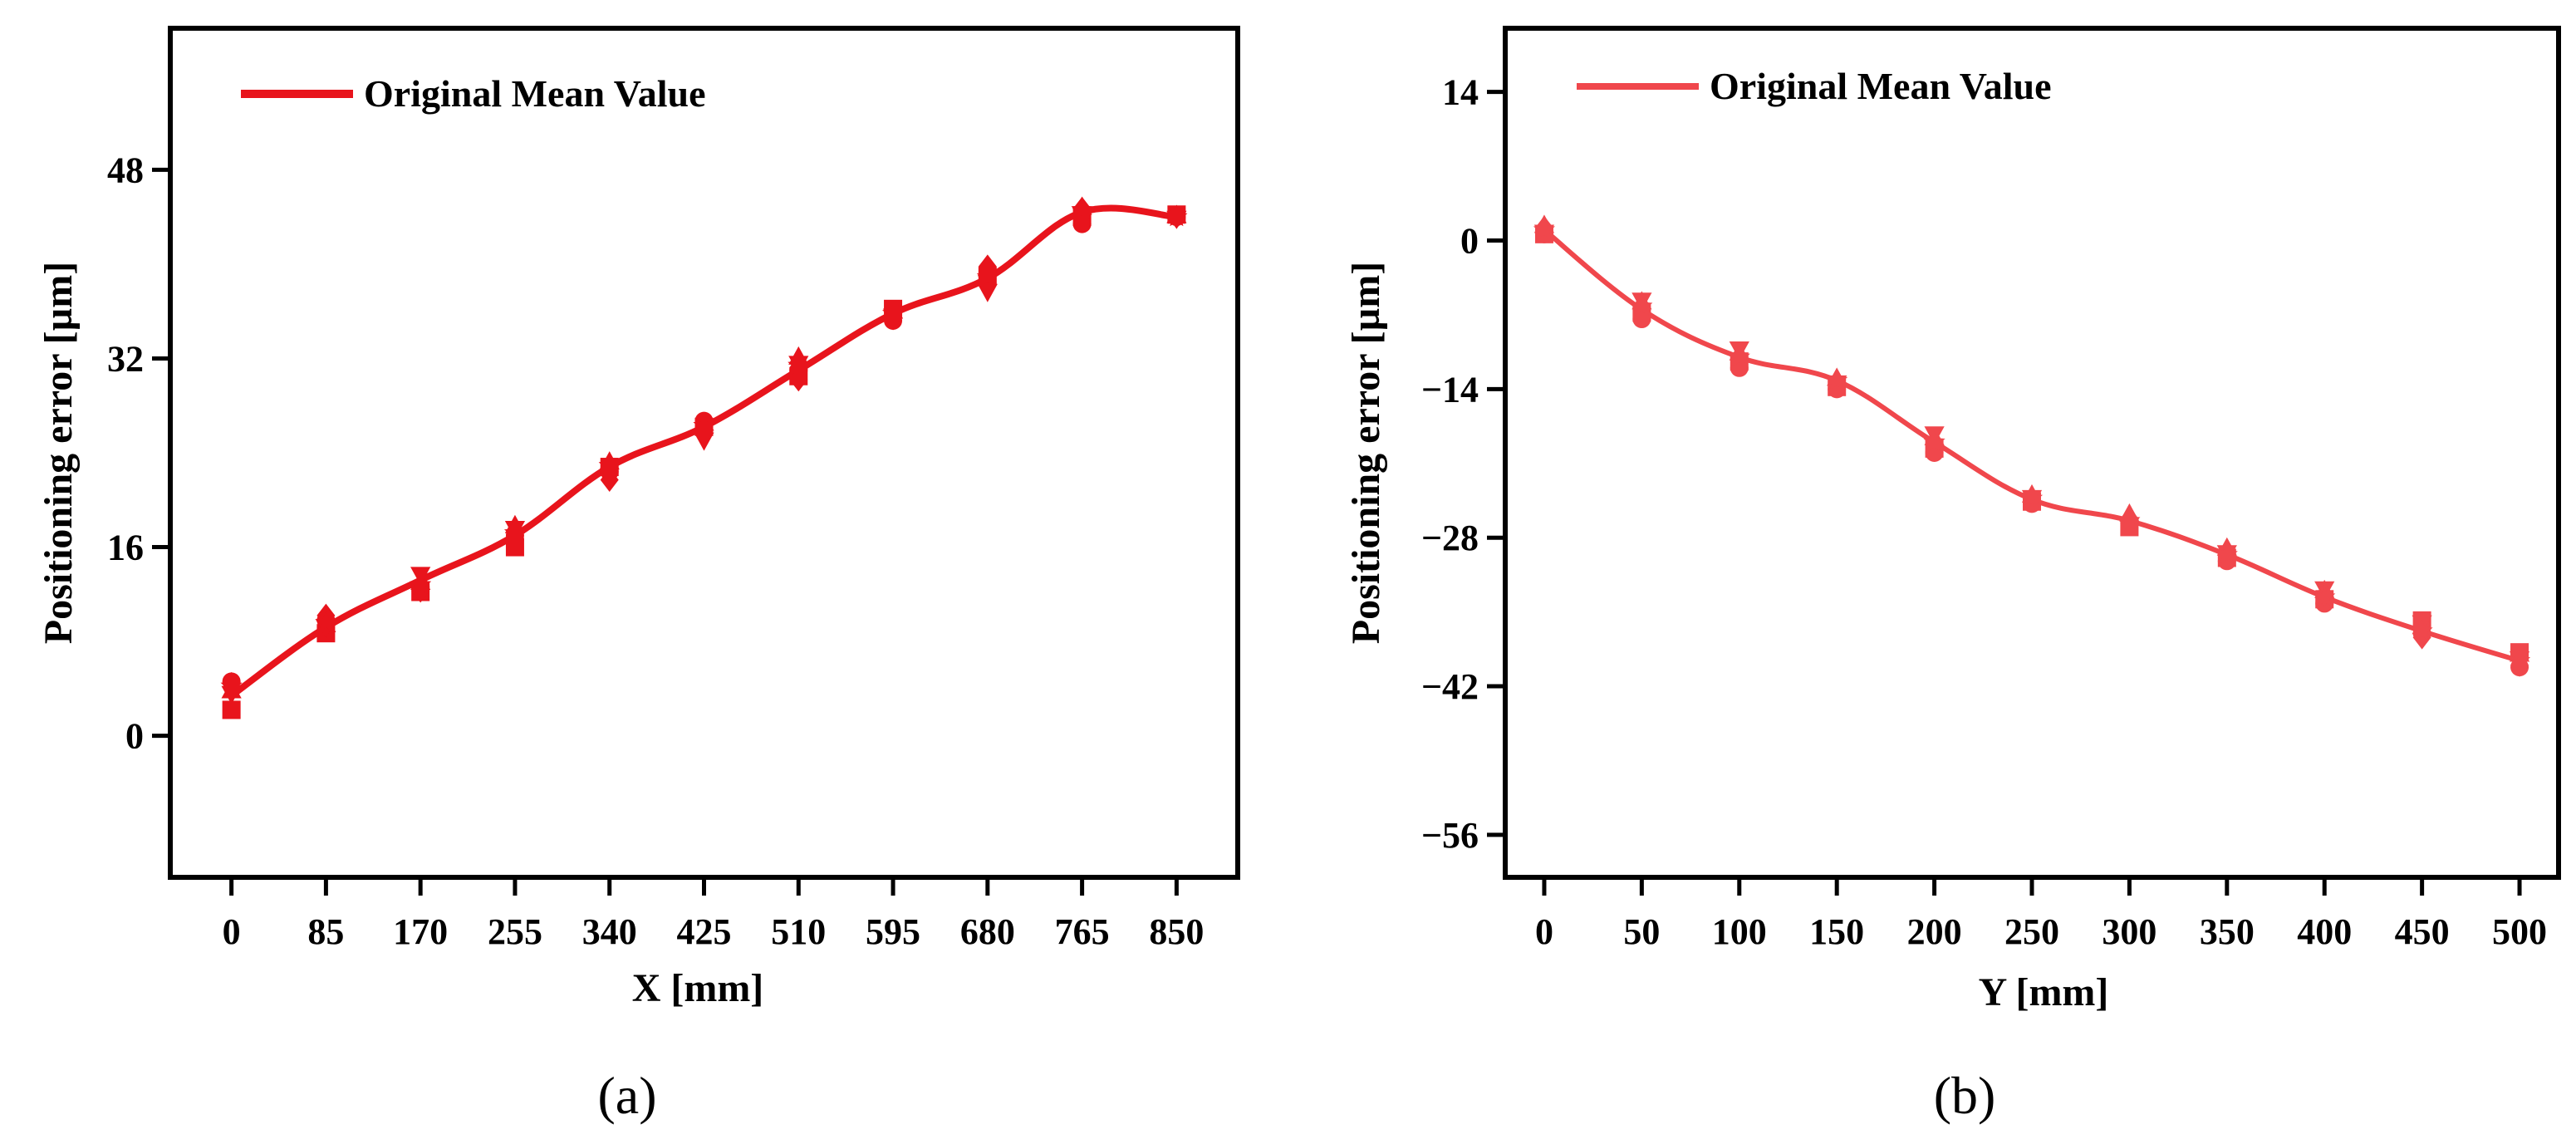 Image resolution: width=2576 pixels, height=1144 pixels. What do you see at coordinates (1880, 86) in the screenshot?
I see `chart-b-legend-label: Original Mean Value` at bounding box center [1880, 86].